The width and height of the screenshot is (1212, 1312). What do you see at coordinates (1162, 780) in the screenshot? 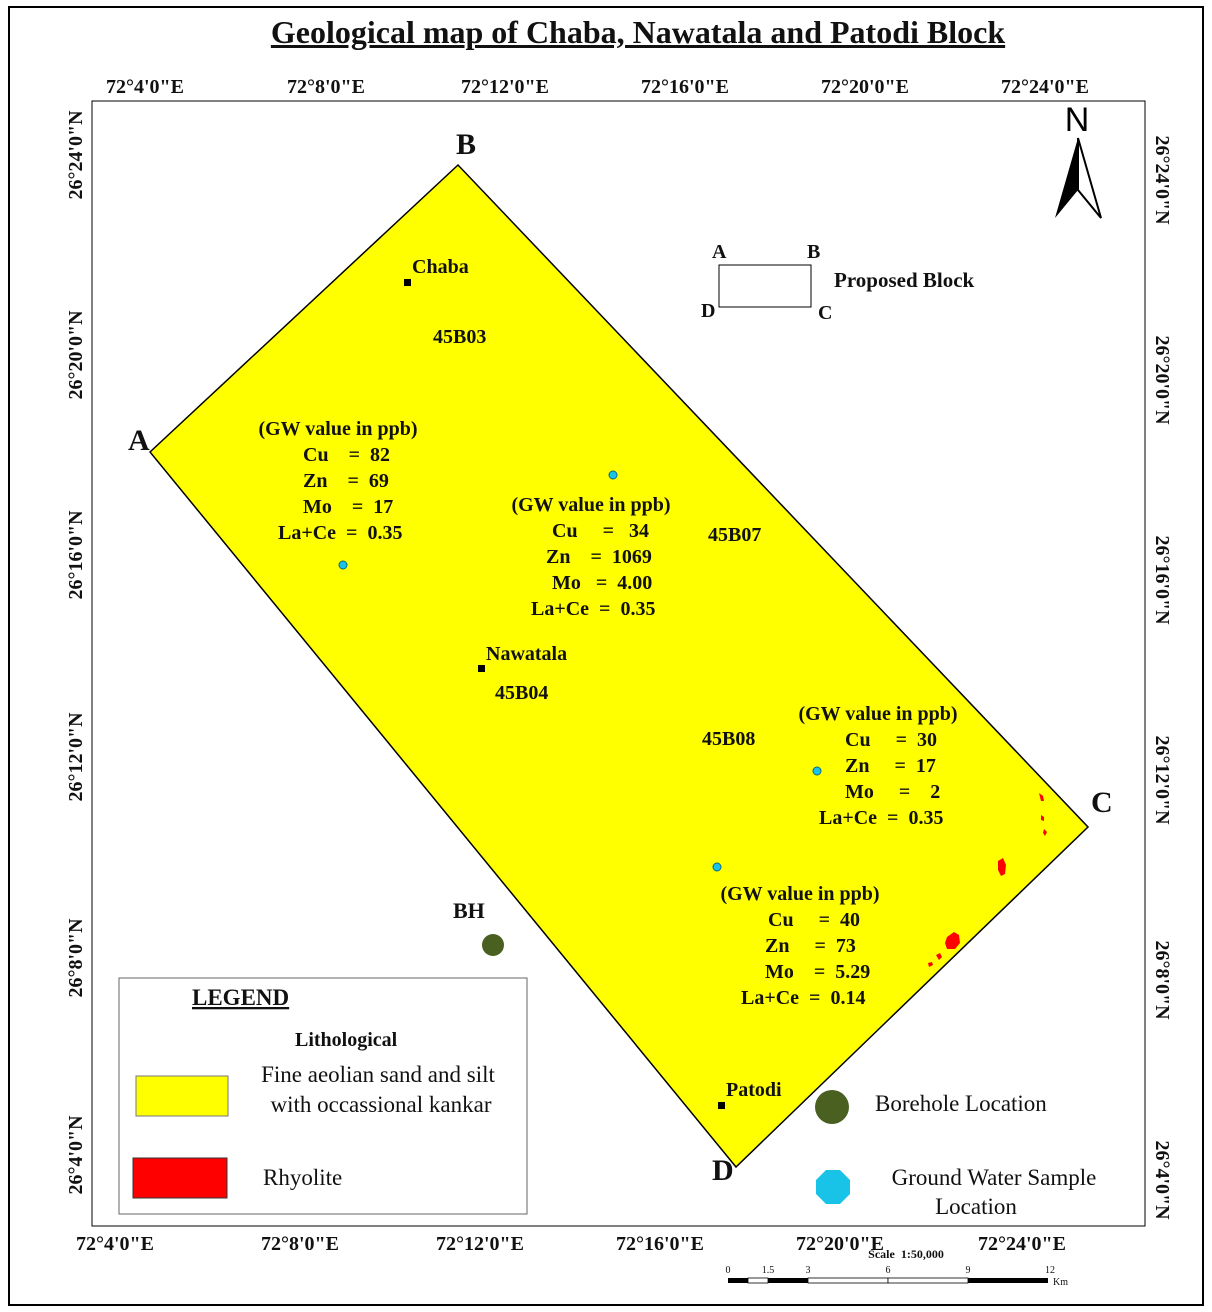
I see `lat-tick-right: 26°12'0"N` at bounding box center [1162, 780].